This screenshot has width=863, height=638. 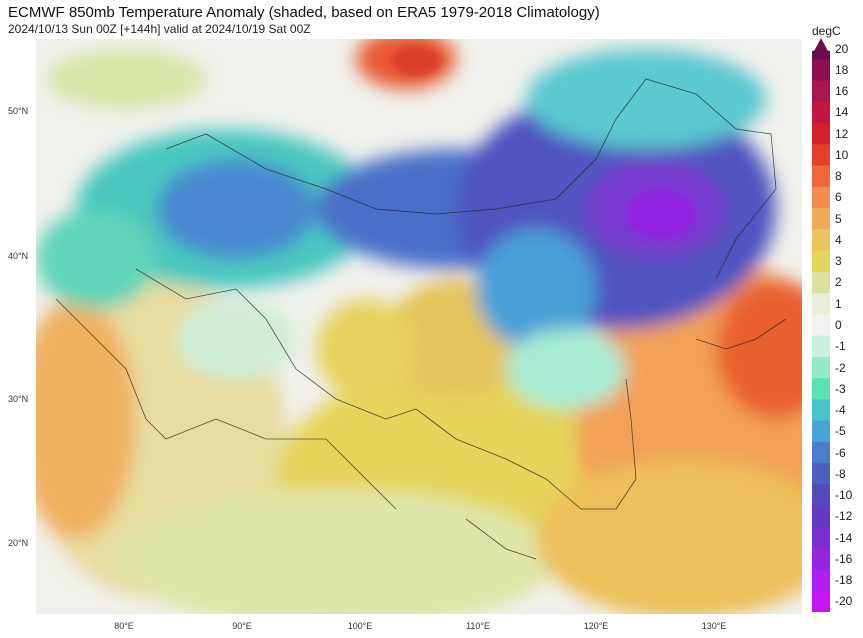 I want to click on colorbar-tick-label: -10, so click(x=844, y=495).